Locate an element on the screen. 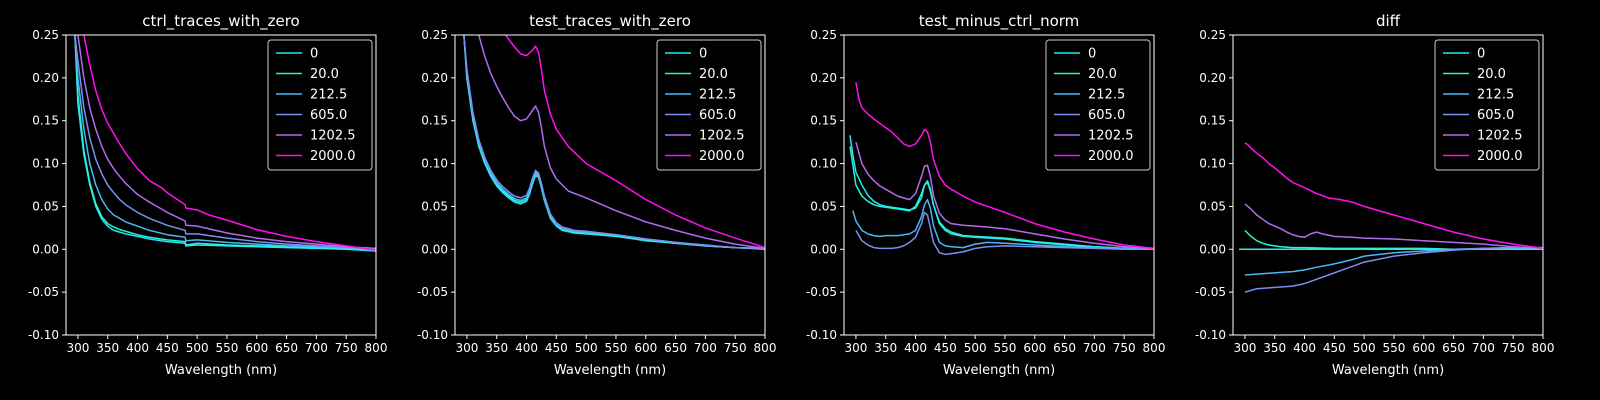 Image resolution: width=1600 pixels, height=400 pixels. chart-title: test_traces_with_zero is located at coordinates (610, 21).